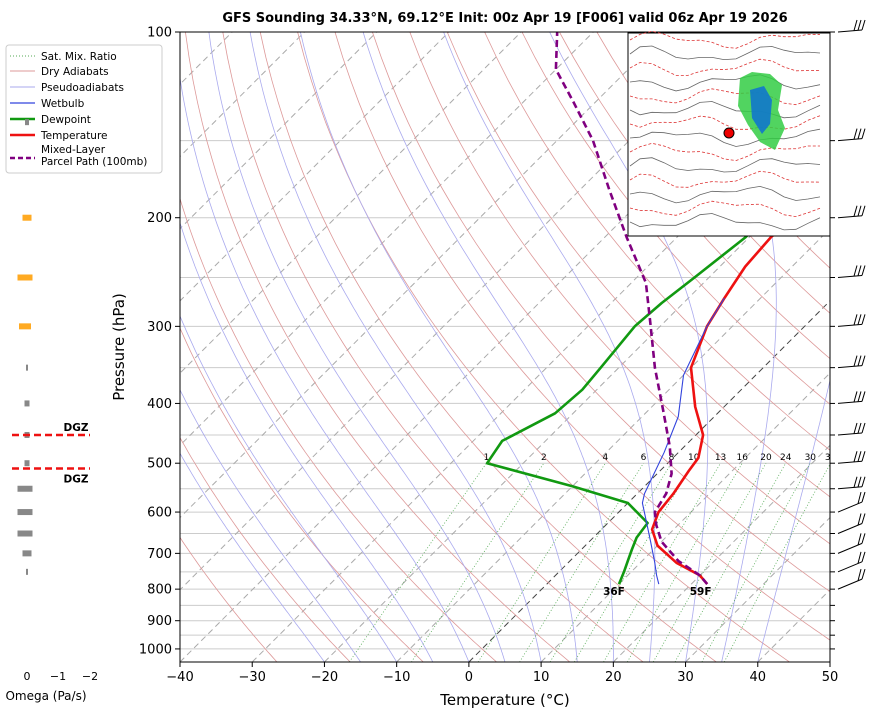  I want to click on mixing-ratio-label: 8, so click(672, 458).